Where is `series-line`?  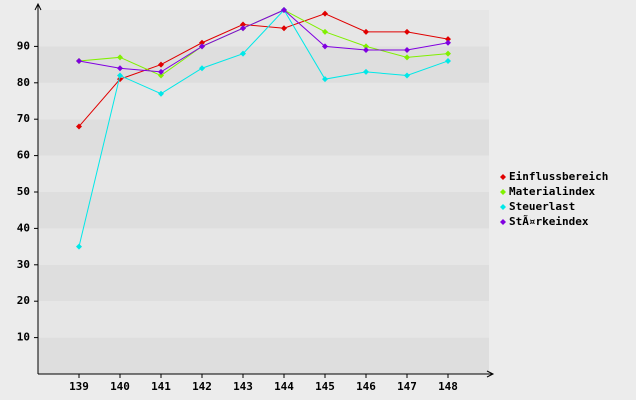
series-line is located at coordinates (263, 41).